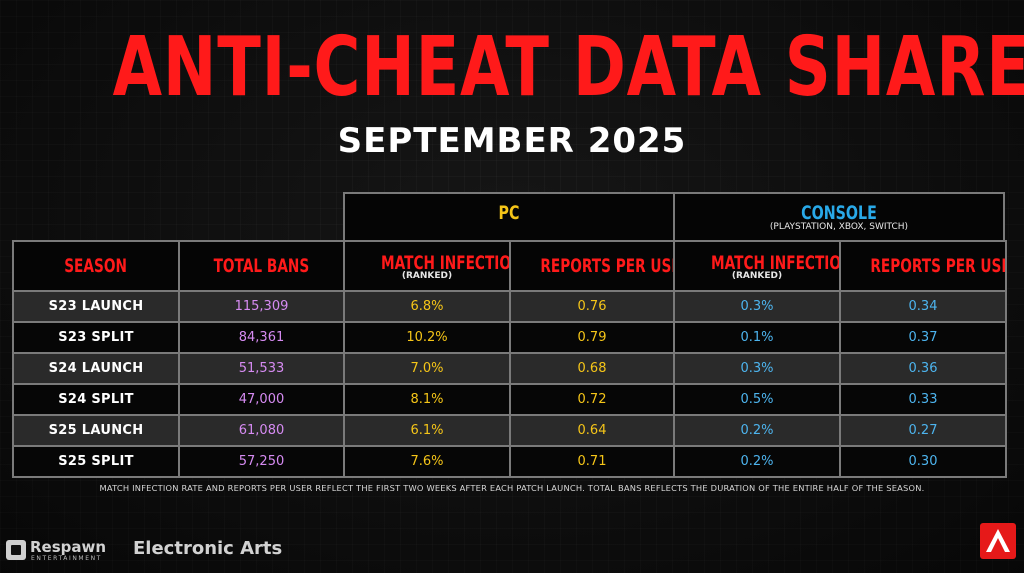 The height and width of the screenshot is (573, 1024). What do you see at coordinates (208, 548) in the screenshot?
I see `ea-logo: Electronic Arts` at bounding box center [208, 548].